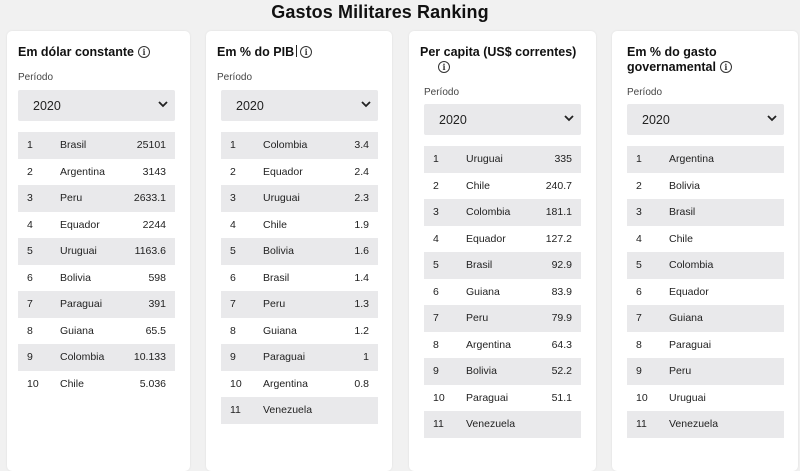 This screenshot has height=471, width=800. I want to click on ranking-value: 51.1, so click(561, 397).